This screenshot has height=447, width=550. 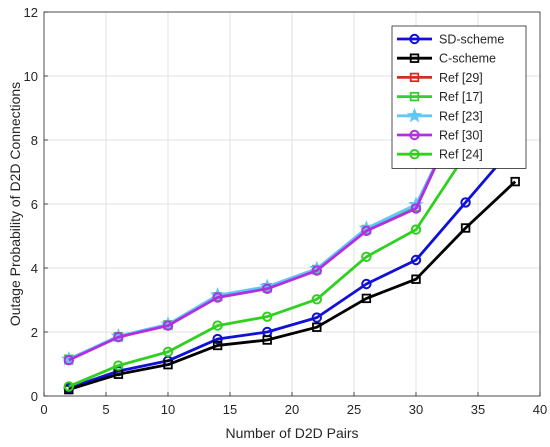 I want to click on y-axis-label: Outage Probability of D2D Connections, so click(x=15, y=204).